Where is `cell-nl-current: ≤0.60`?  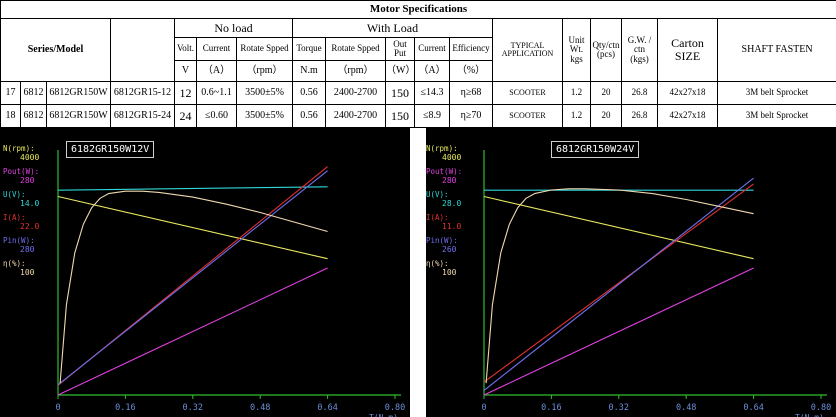 cell-nl-current: ≤0.60 is located at coordinates (216, 116).